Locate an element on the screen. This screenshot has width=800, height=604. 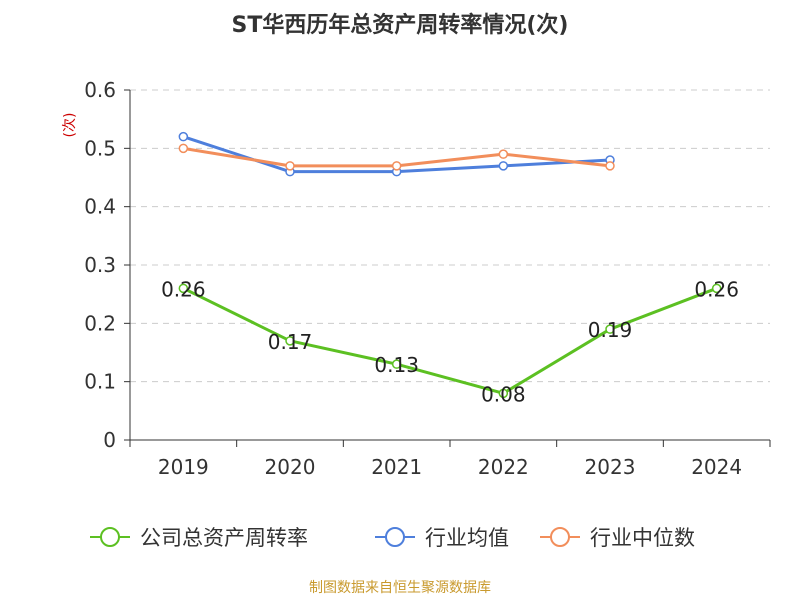
data-label: 0.08 is located at coordinates (503, 394).